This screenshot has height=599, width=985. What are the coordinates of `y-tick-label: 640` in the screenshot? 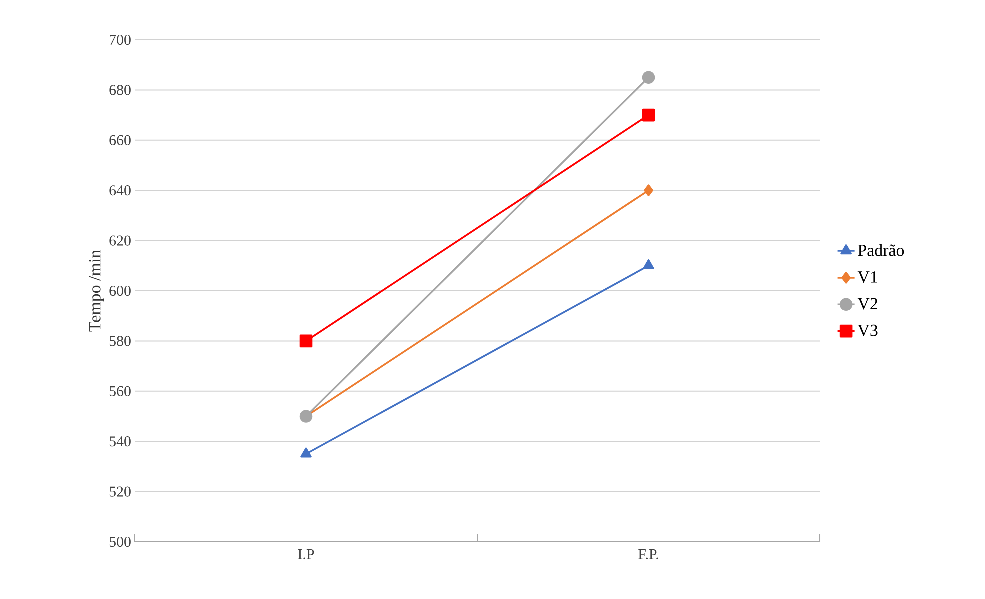 It's located at (120, 191).